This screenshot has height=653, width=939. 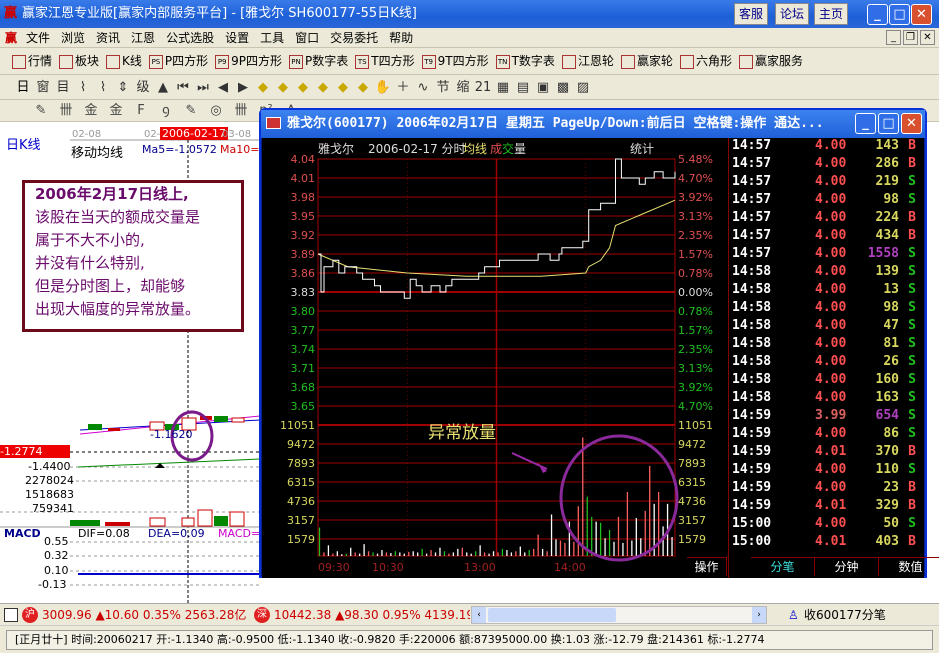 What do you see at coordinates (707, 566) in the screenshot?
I see `tab-0: 操作` at bounding box center [707, 566].